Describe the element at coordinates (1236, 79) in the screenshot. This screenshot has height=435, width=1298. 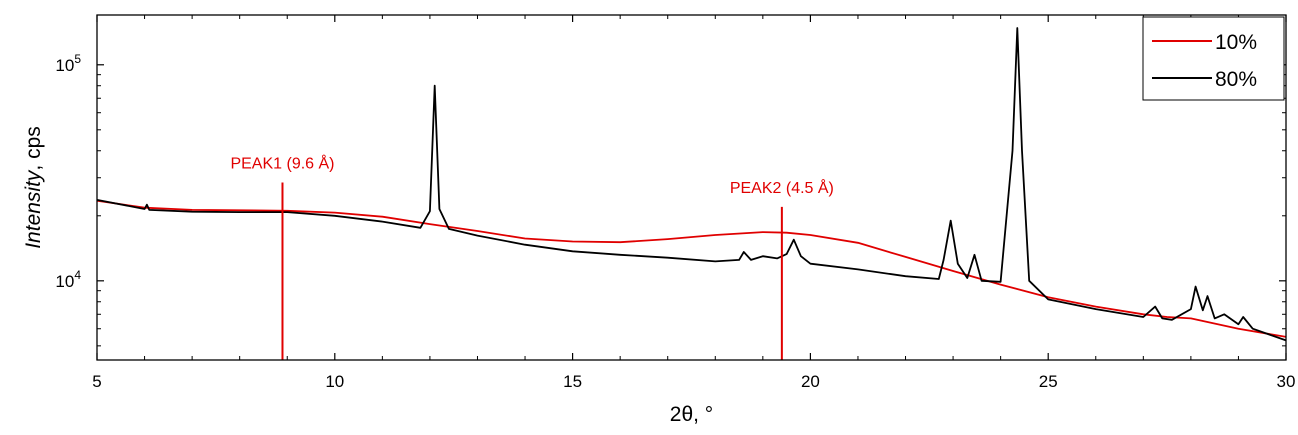
I see `legend-label-80pct: 80%` at that location.